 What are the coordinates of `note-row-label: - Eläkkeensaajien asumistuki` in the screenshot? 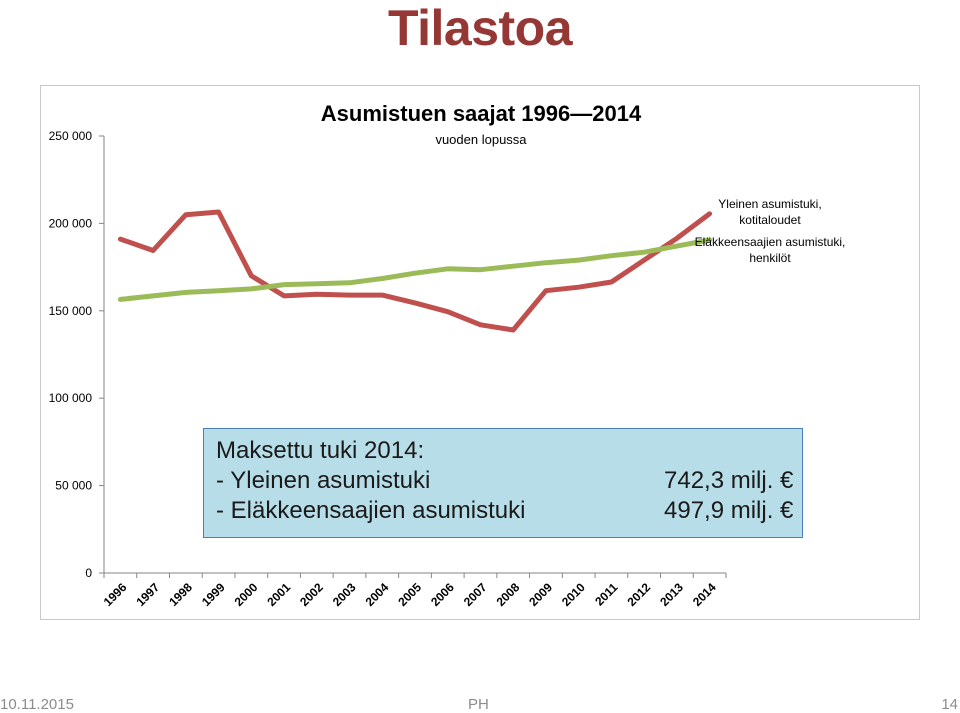 It's located at (371, 510).